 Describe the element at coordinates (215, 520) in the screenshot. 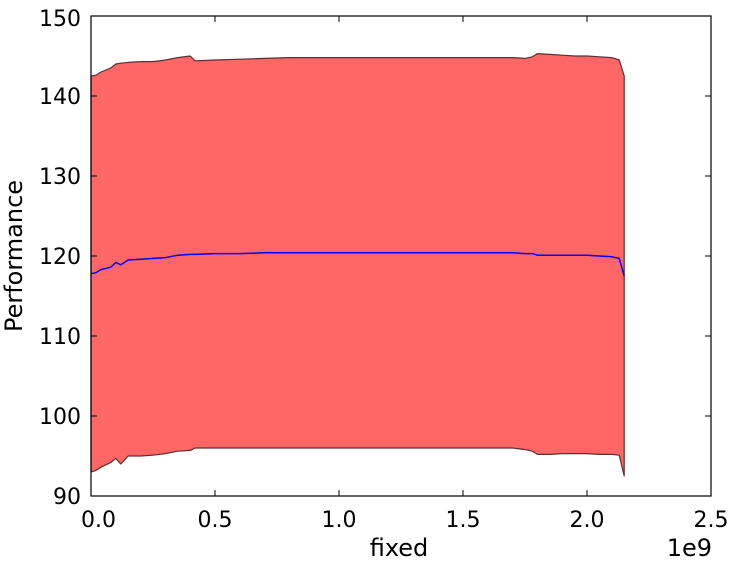

I see `x-tick-label: 0.5` at that location.